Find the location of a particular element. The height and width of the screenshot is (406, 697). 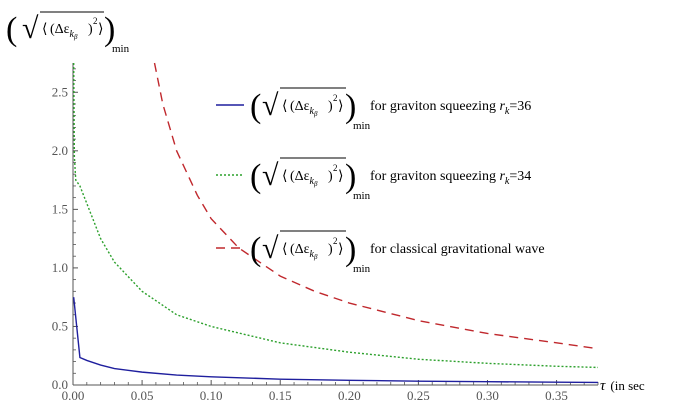

legend-label-3: for classical gravitational wave is located at coordinates (457, 249).